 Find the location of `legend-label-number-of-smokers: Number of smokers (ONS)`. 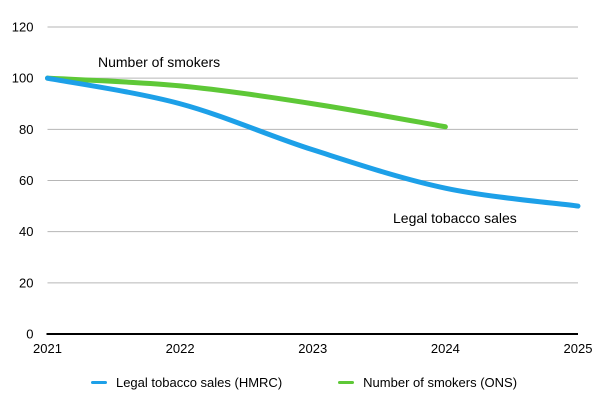

legend-label-number-of-smokers: Number of smokers (ONS) is located at coordinates (440, 382).